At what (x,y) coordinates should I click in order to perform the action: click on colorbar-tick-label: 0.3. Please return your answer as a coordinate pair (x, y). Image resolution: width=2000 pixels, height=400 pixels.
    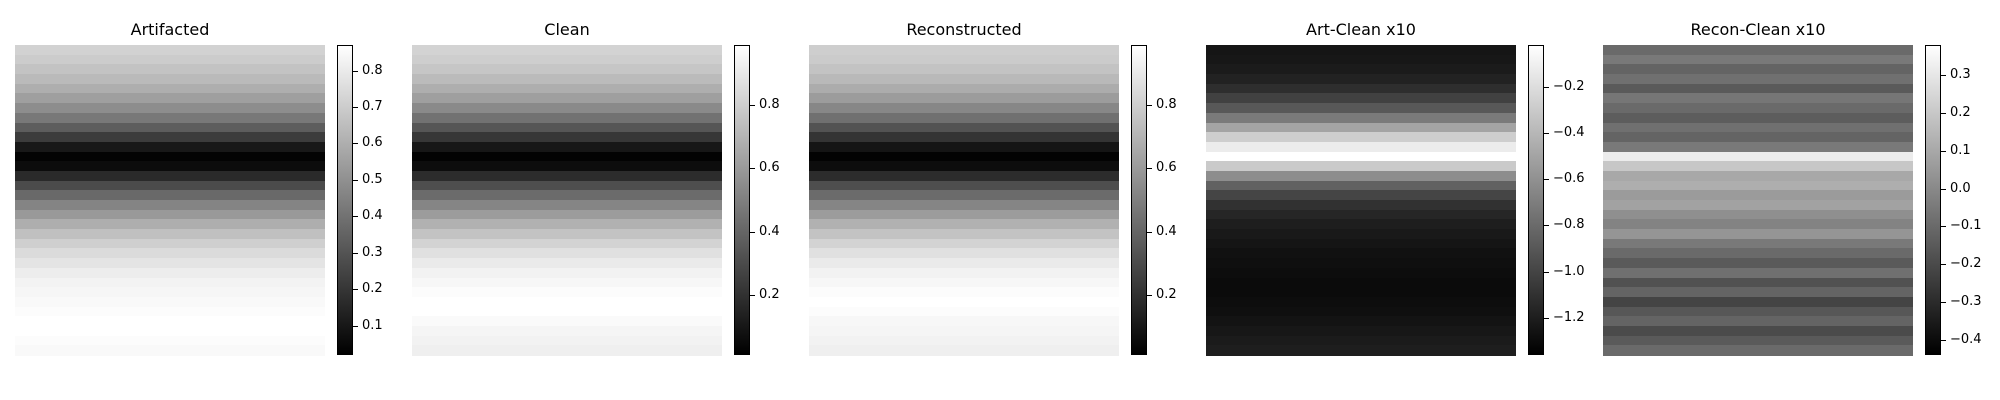
    Looking at the image, I should click on (1960, 75).